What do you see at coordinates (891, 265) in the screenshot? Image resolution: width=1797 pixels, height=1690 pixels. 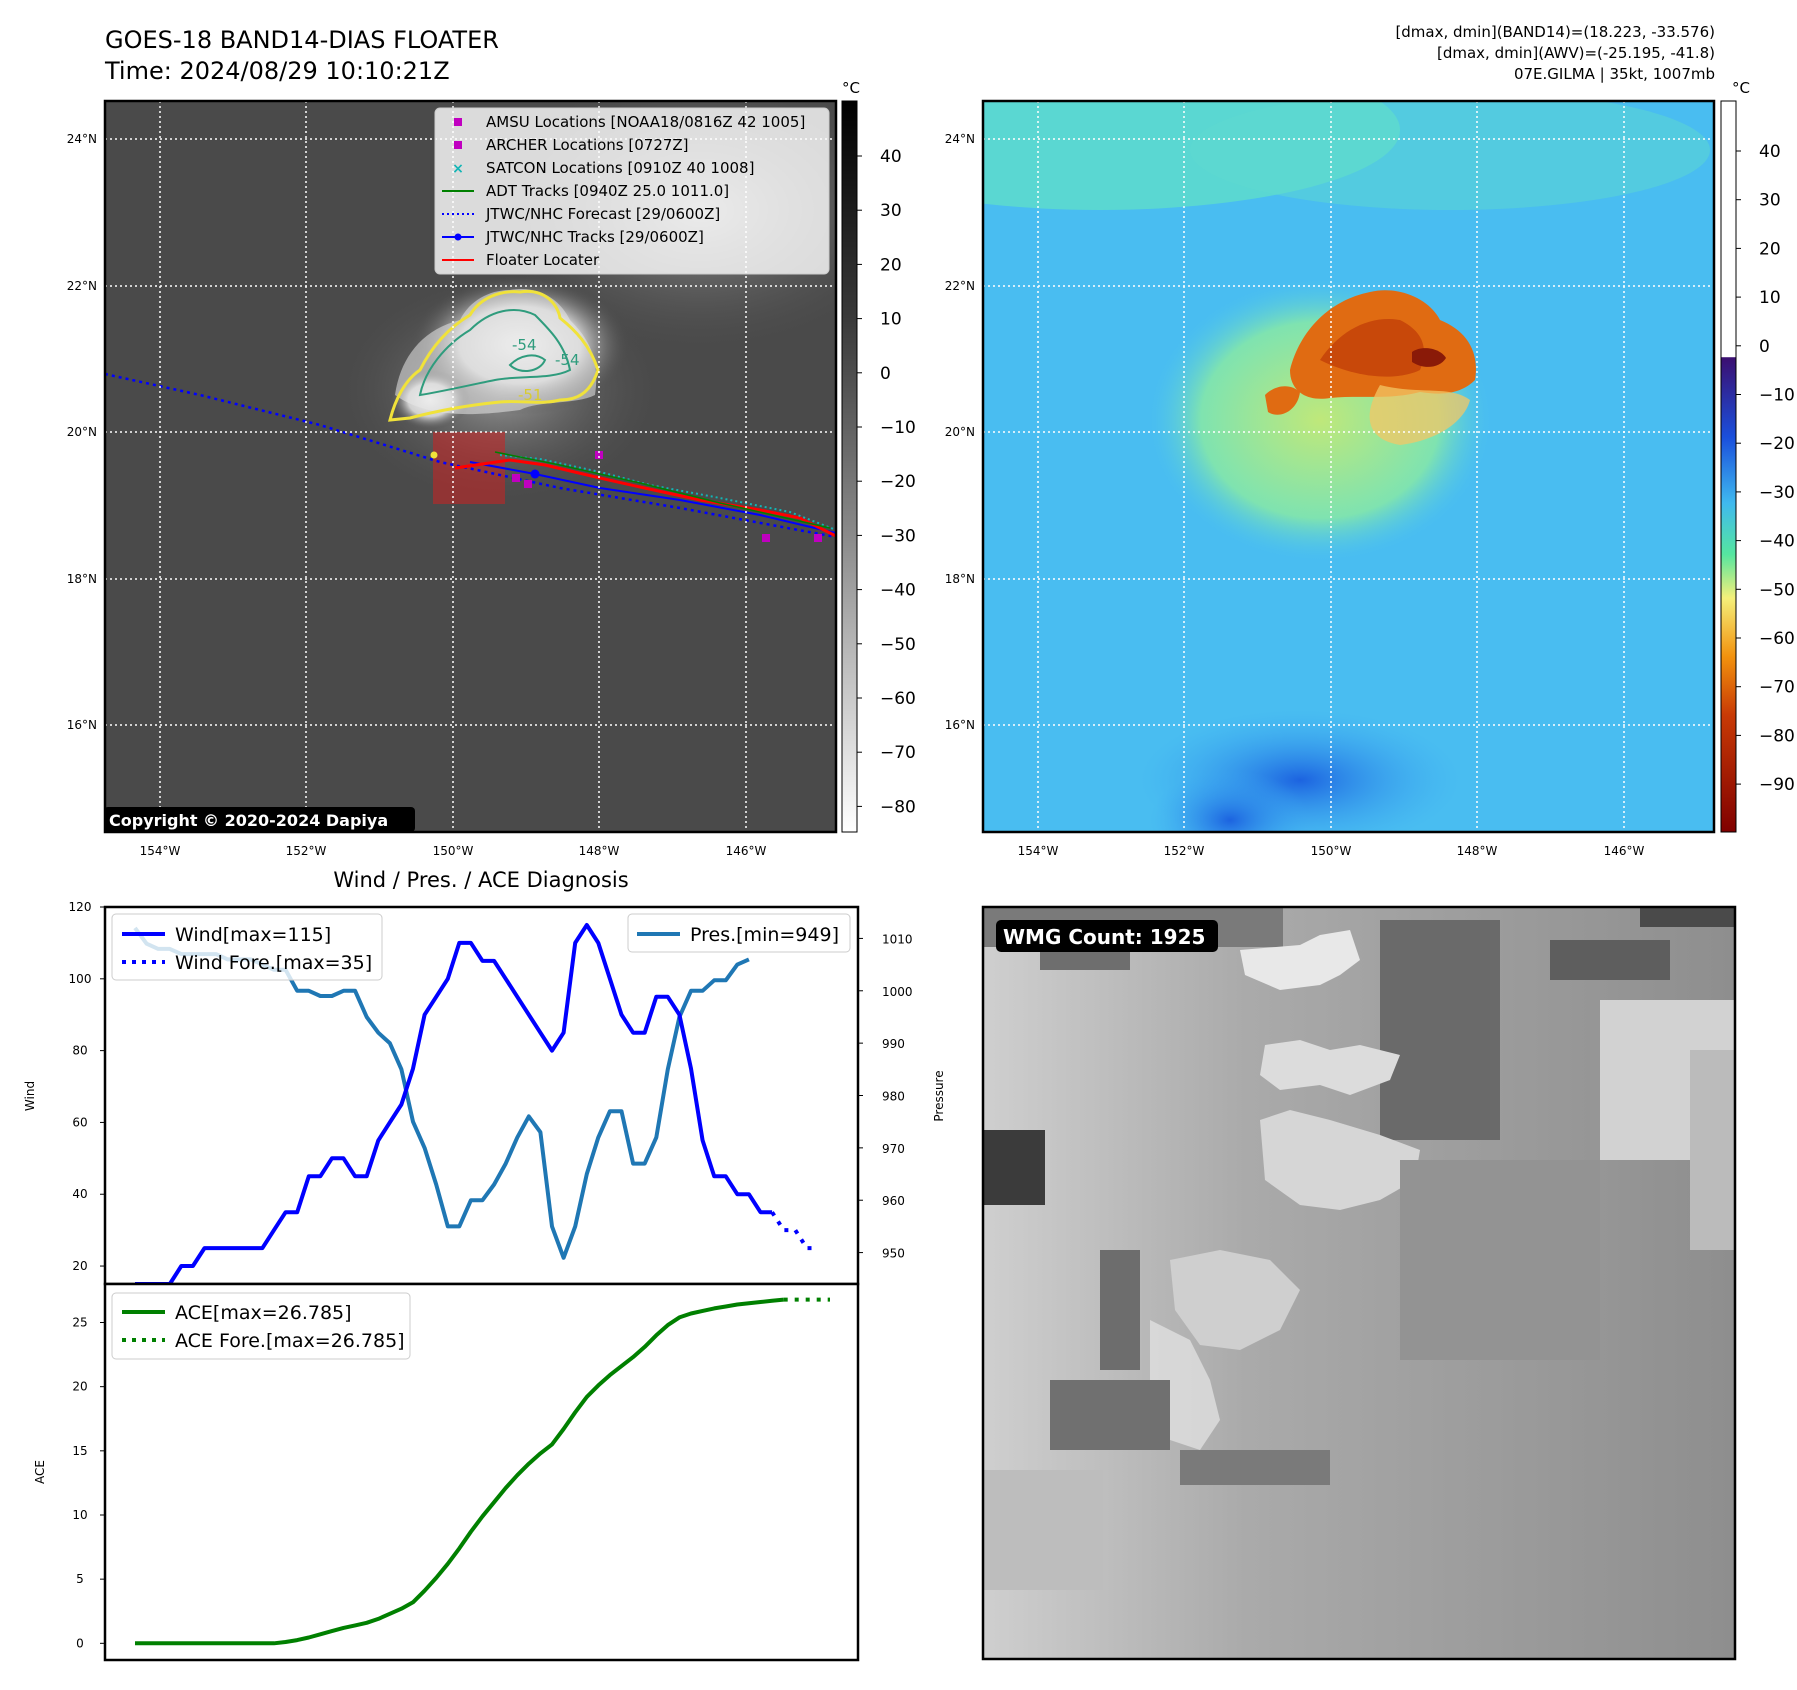 I see `ir-colorbar-tick-label: 20` at bounding box center [891, 265].